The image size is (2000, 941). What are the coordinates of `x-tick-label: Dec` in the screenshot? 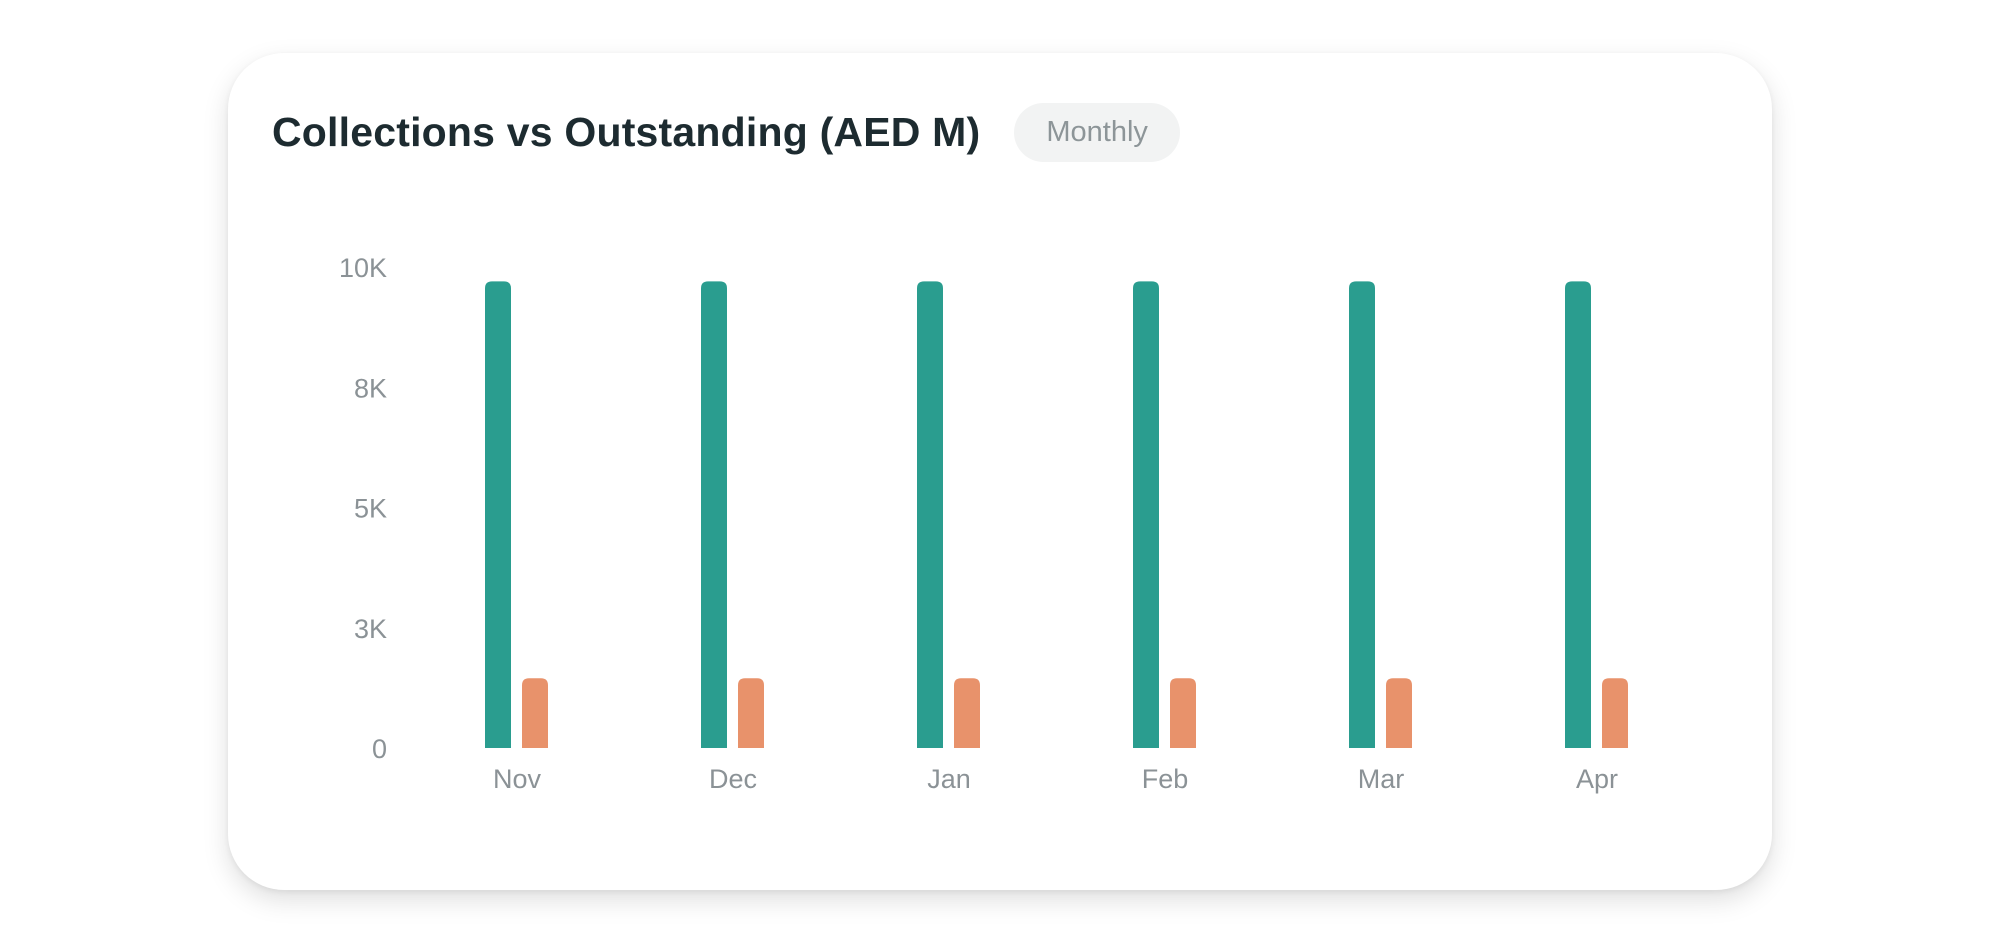 It's located at (733, 779).